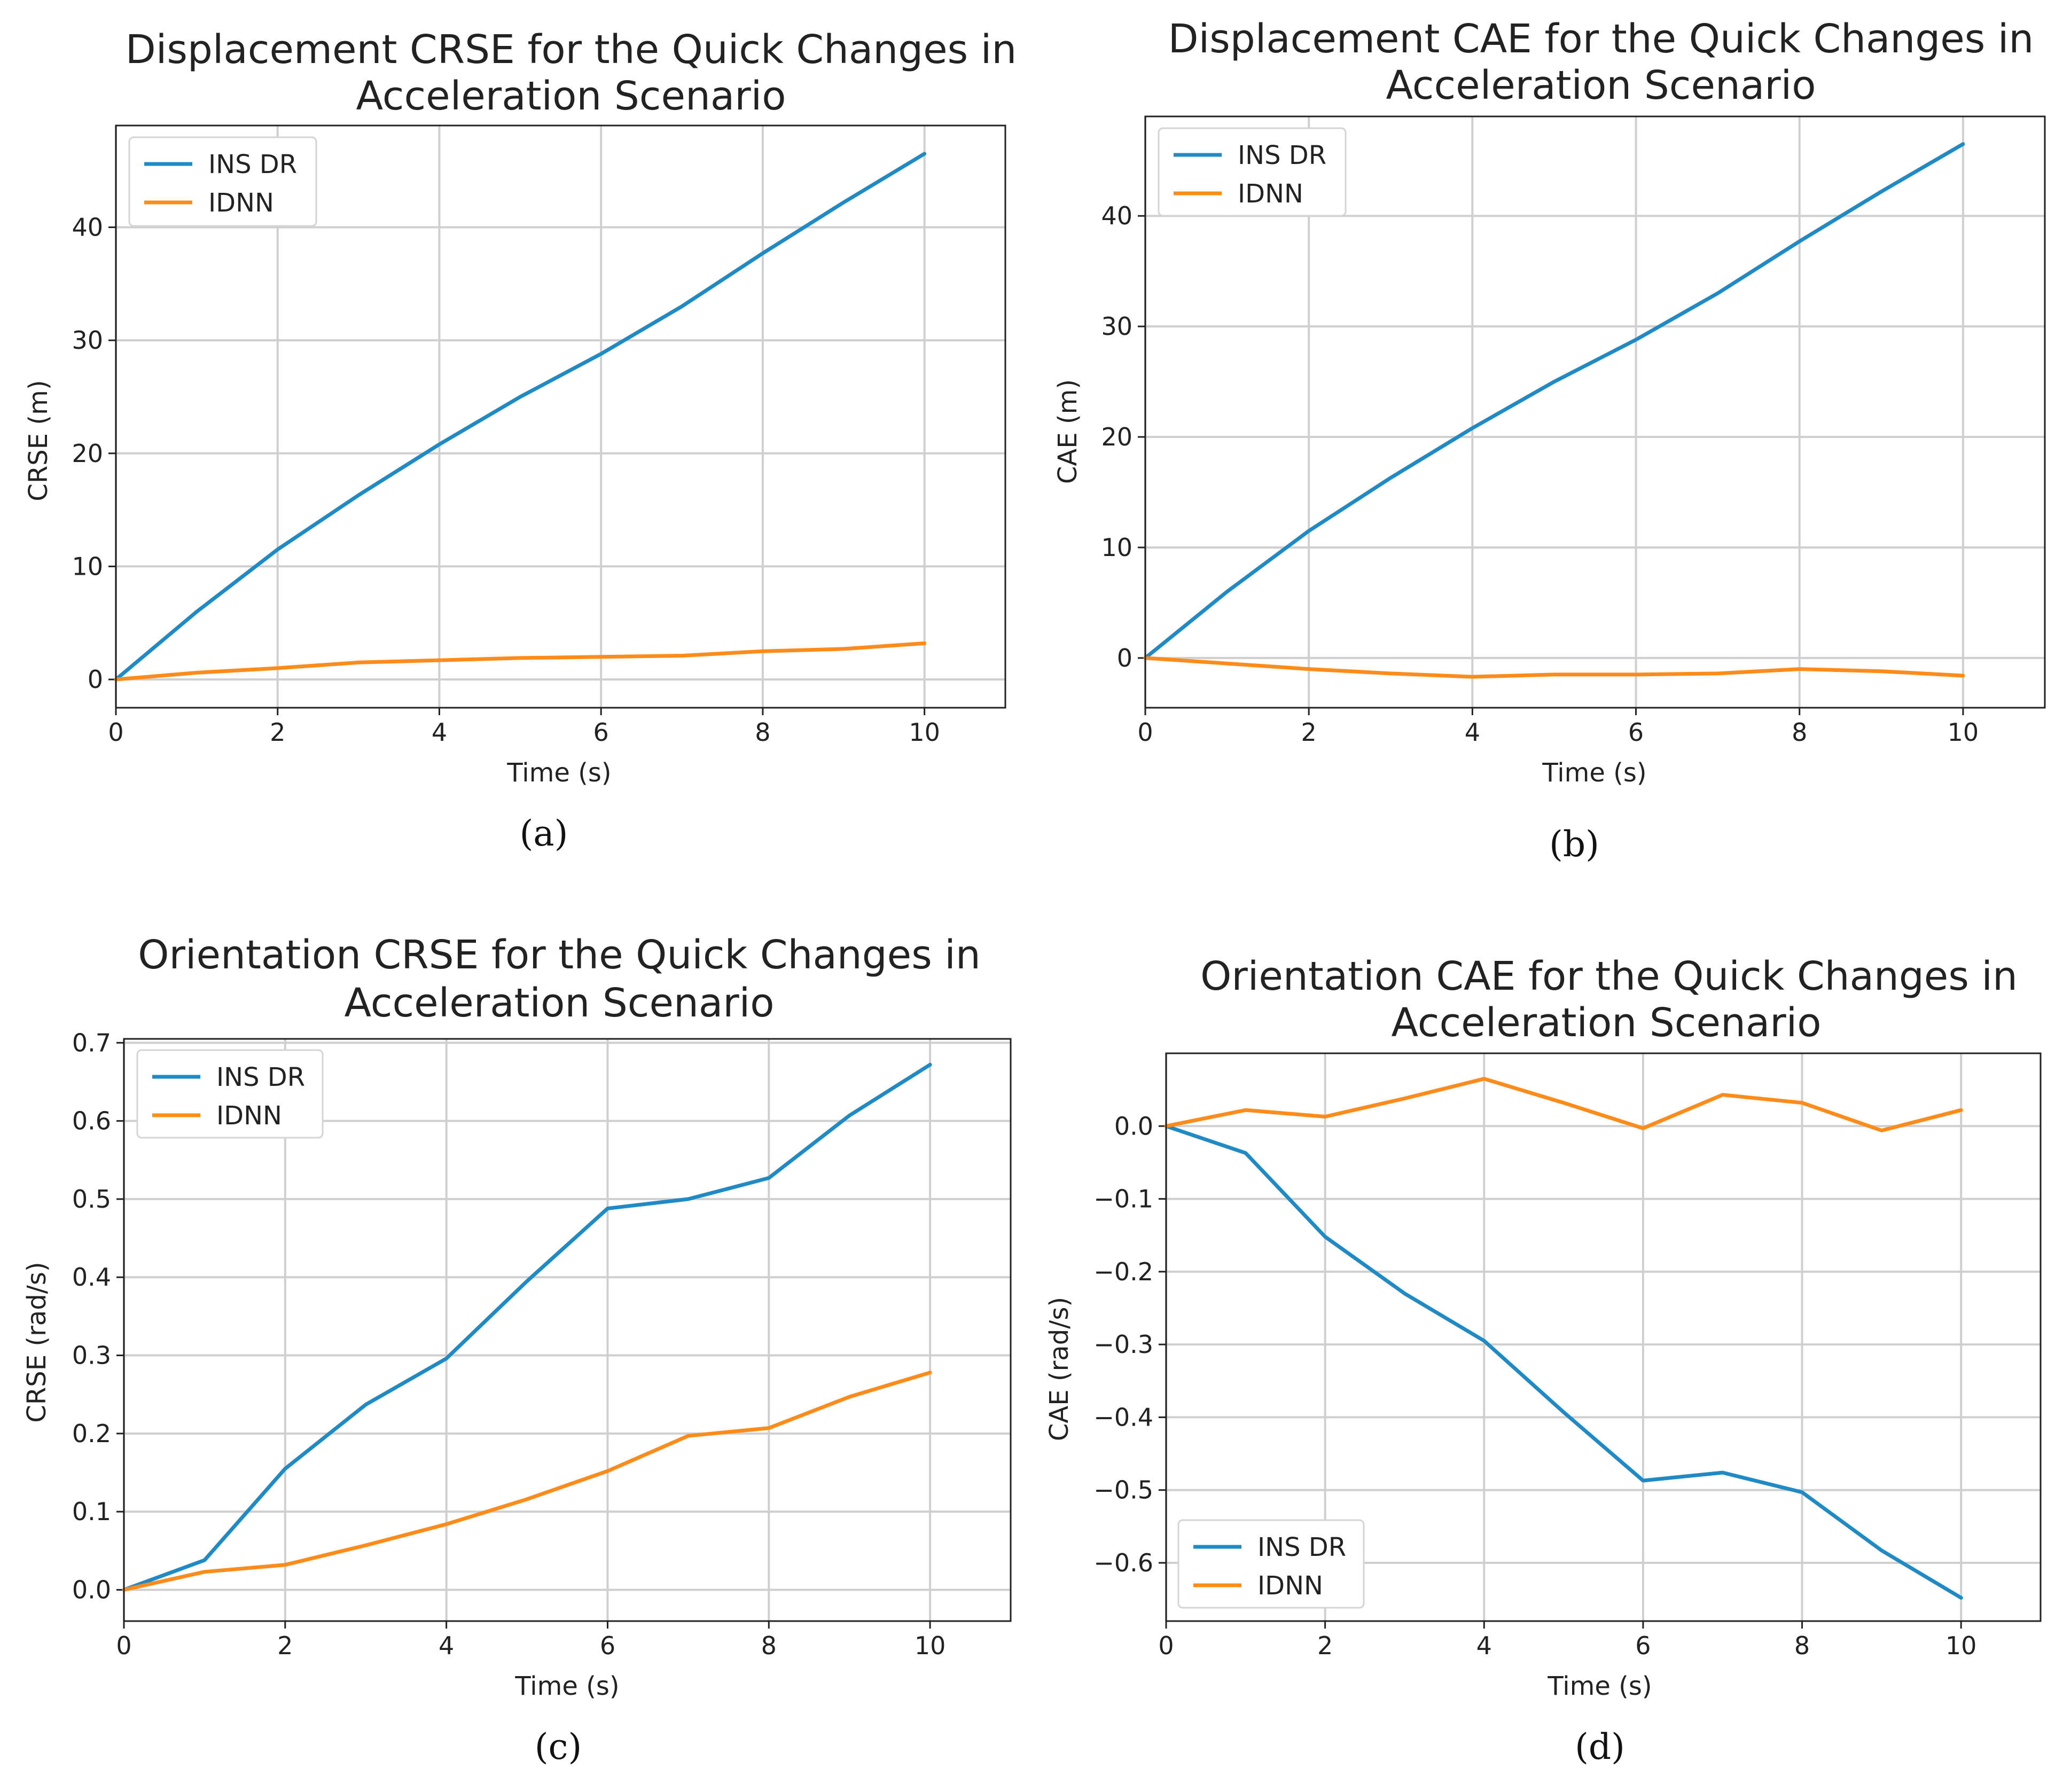  Describe the element at coordinates (527, 1481) in the screenshot. I see `panel-c-series-idnn-line` at that location.